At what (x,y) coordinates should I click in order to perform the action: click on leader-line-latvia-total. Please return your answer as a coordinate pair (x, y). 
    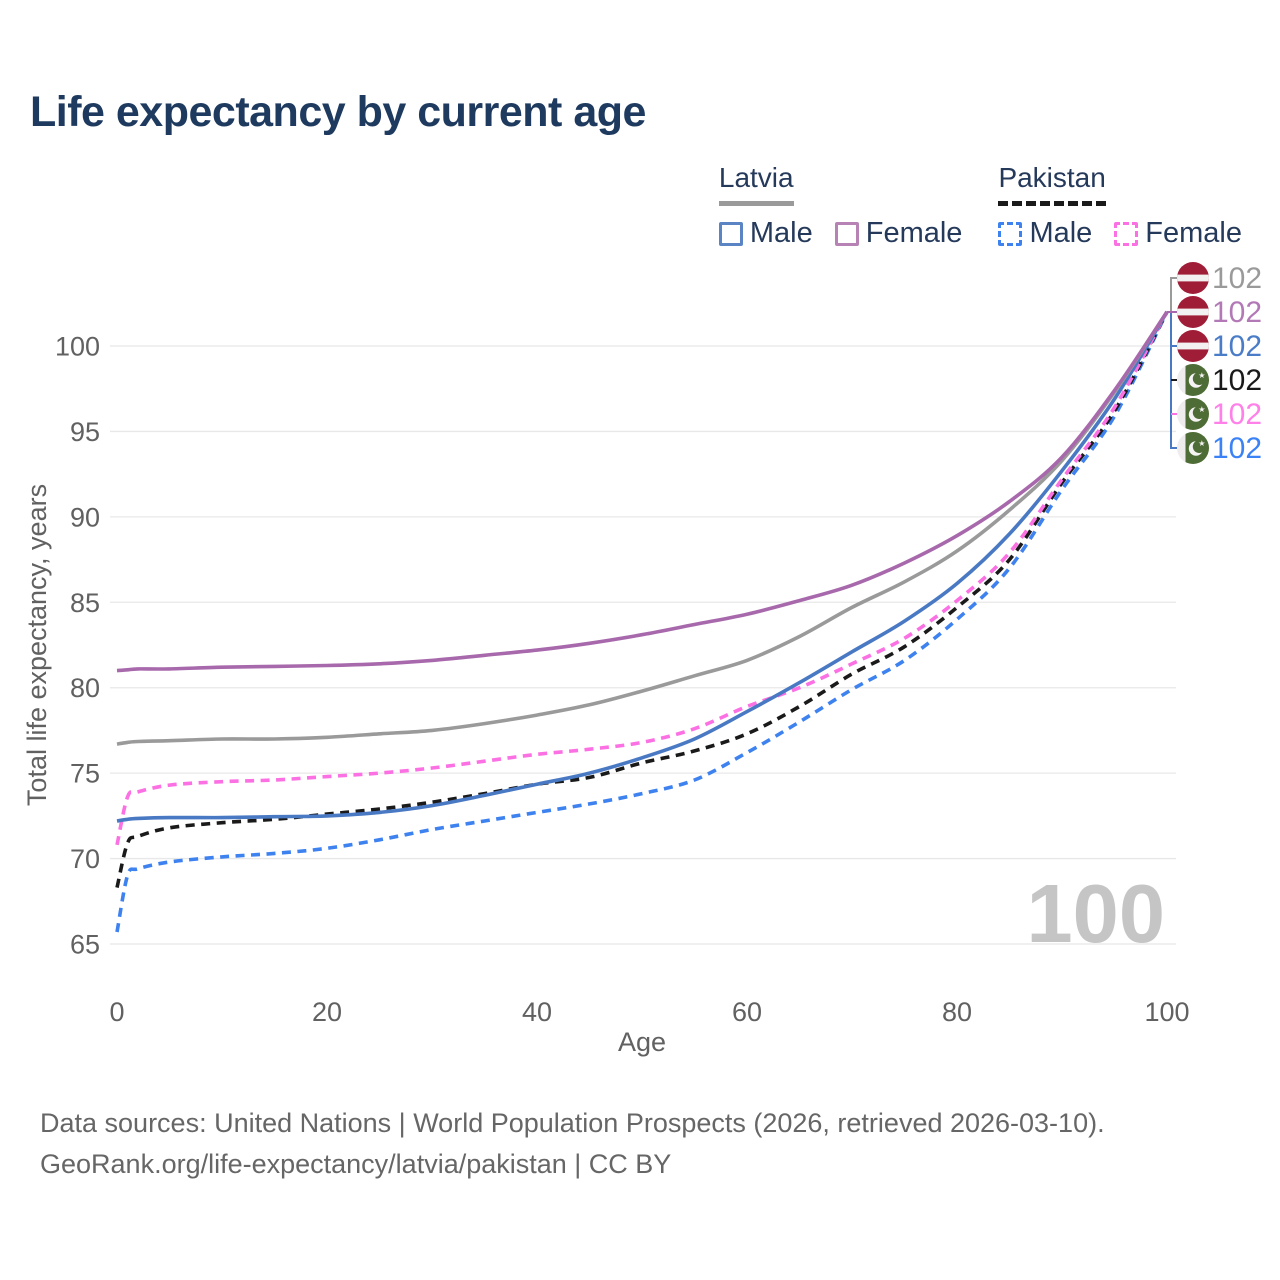
    Looking at the image, I should click on (1172, 295).